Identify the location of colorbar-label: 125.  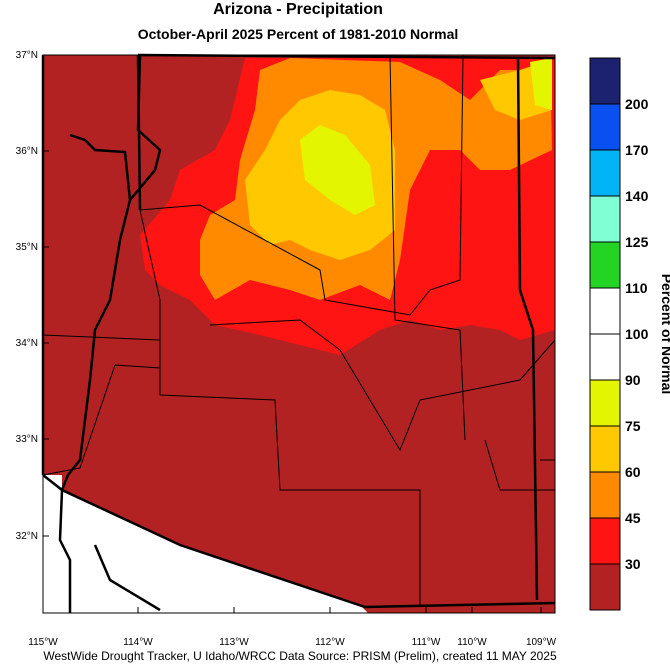
(637, 242).